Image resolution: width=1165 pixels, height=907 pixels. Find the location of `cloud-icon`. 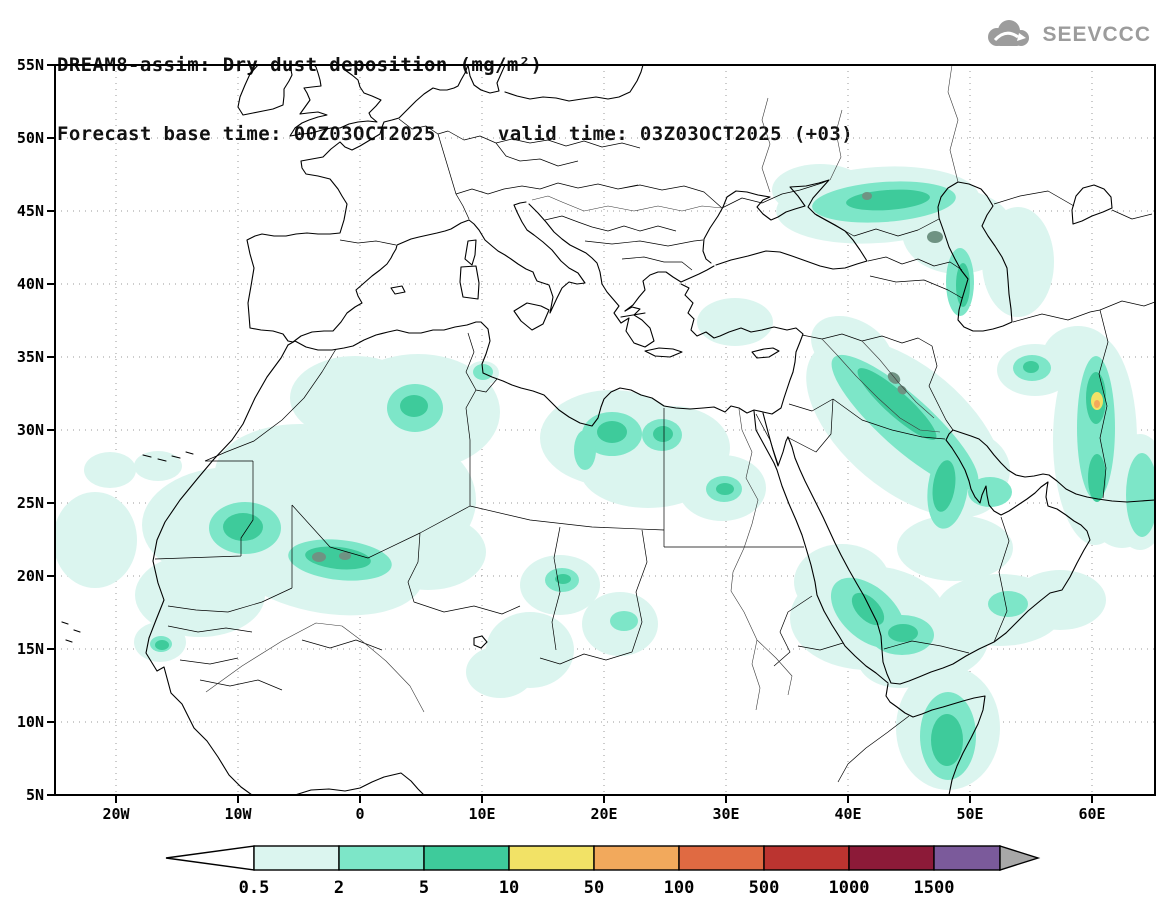

cloud-icon is located at coordinates (1009, 33).